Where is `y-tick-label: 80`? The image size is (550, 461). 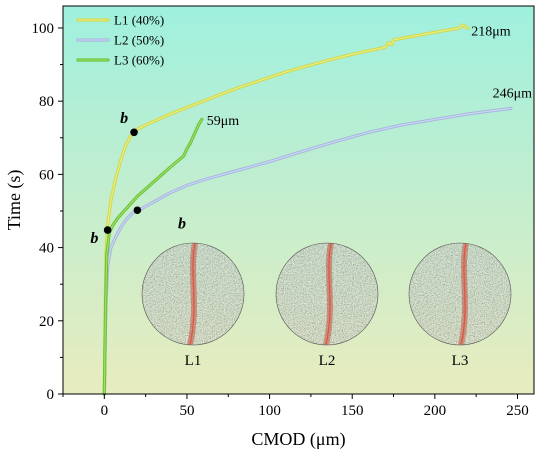 y-tick-label: 80 is located at coordinates (46, 102).